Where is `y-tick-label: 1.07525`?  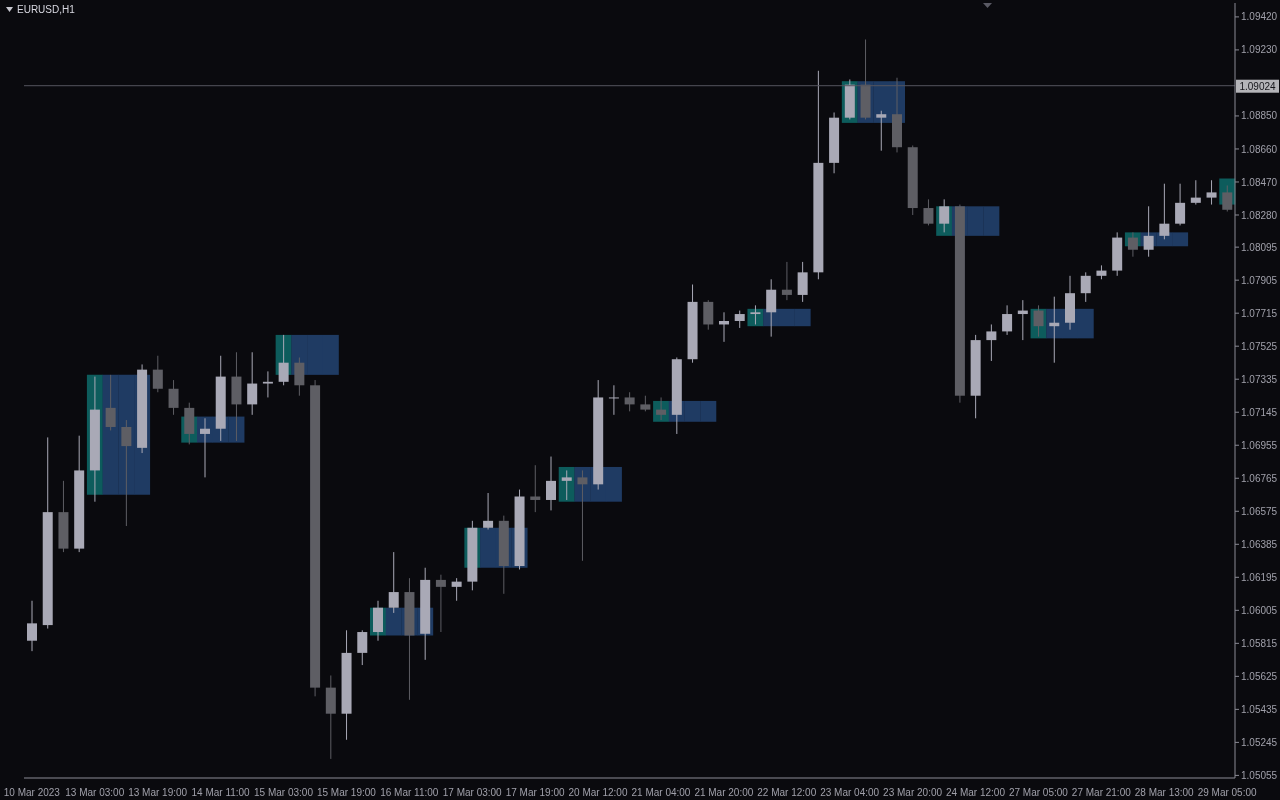
y-tick-label: 1.07525 is located at coordinates (1259, 346).